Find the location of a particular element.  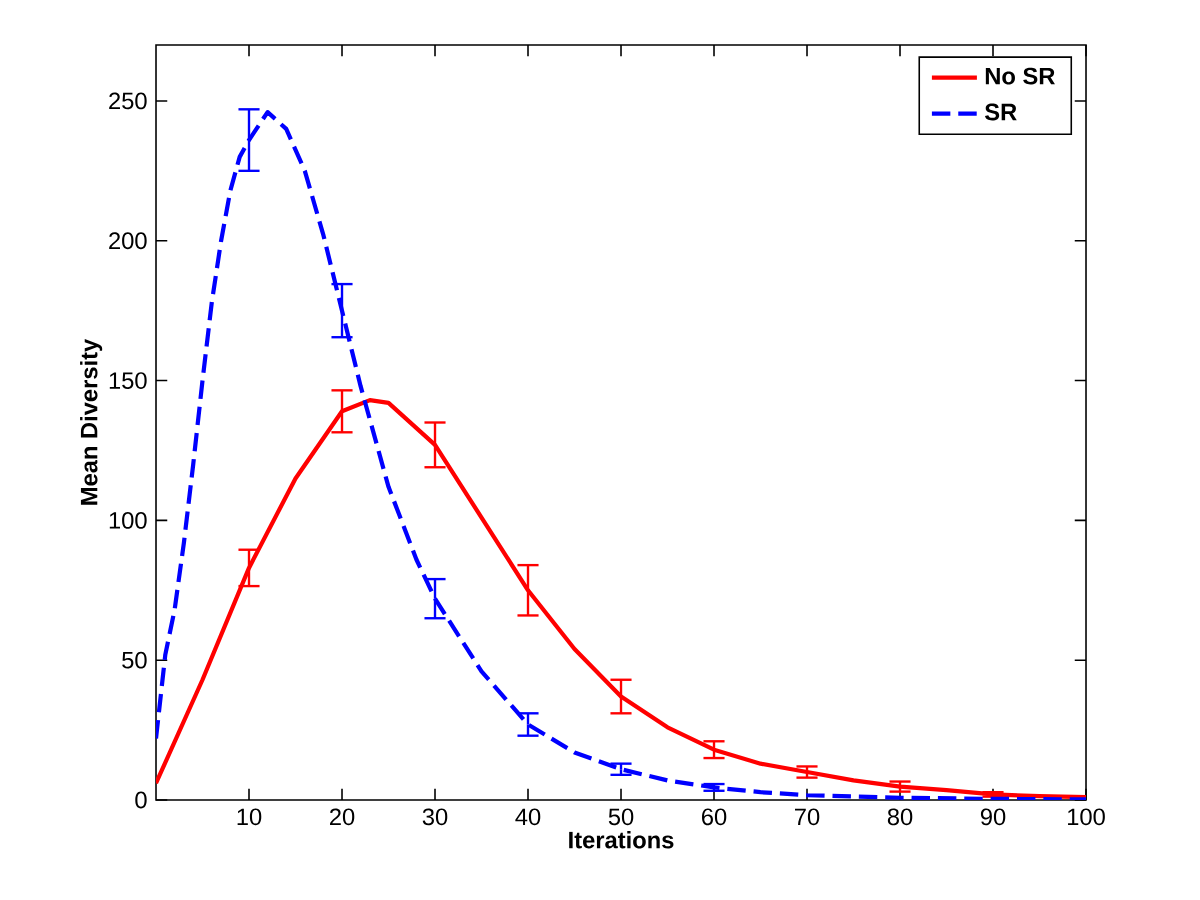

y-tick-label: 100 is located at coordinates (128, 520).